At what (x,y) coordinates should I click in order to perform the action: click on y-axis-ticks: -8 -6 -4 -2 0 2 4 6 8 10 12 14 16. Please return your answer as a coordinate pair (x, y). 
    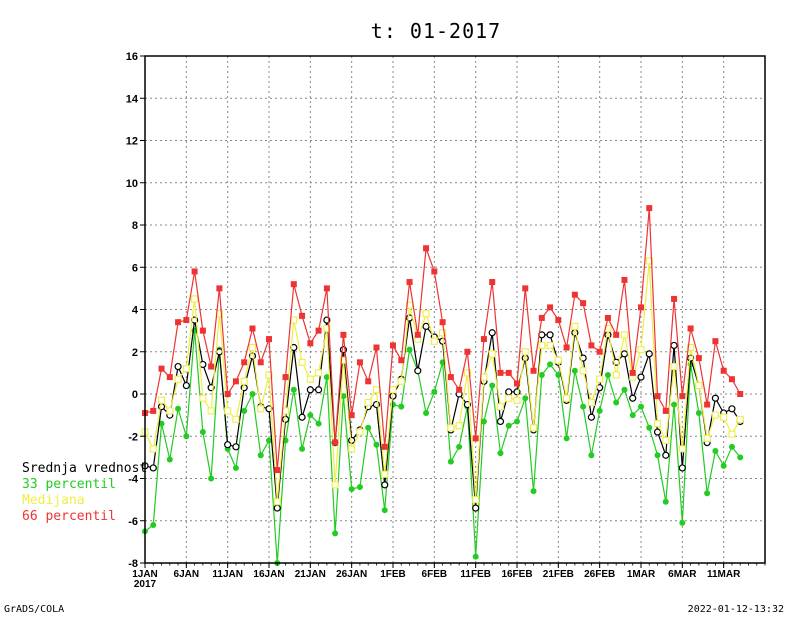
    Looking at the image, I should click on (135, 310).